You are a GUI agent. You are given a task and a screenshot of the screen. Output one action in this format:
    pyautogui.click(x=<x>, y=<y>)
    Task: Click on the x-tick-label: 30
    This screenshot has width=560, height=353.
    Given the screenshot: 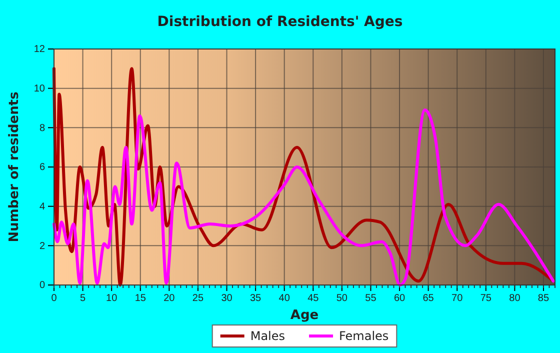 What is the action you would take?
    pyautogui.click(x=227, y=298)
    